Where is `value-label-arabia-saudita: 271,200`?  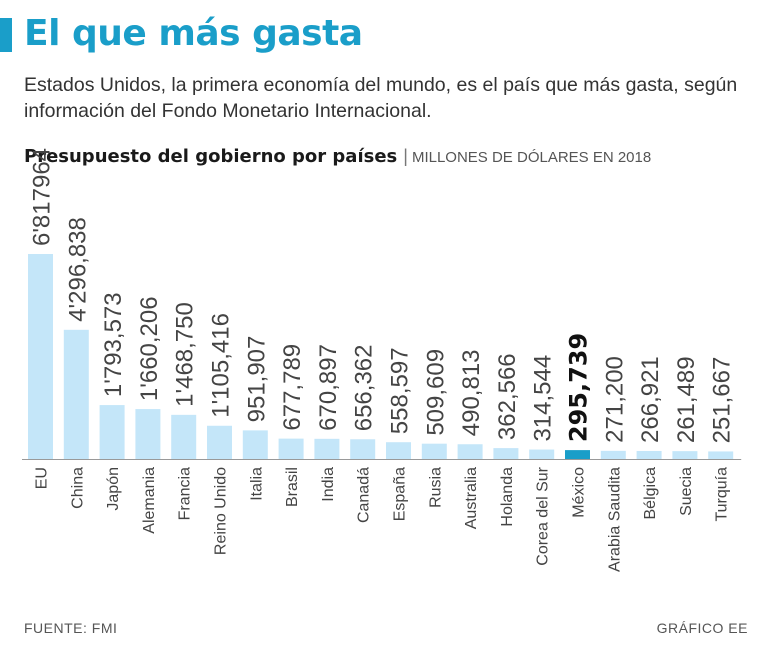
value-label-arabia-saudita: 271,200 is located at coordinates (614, 399).